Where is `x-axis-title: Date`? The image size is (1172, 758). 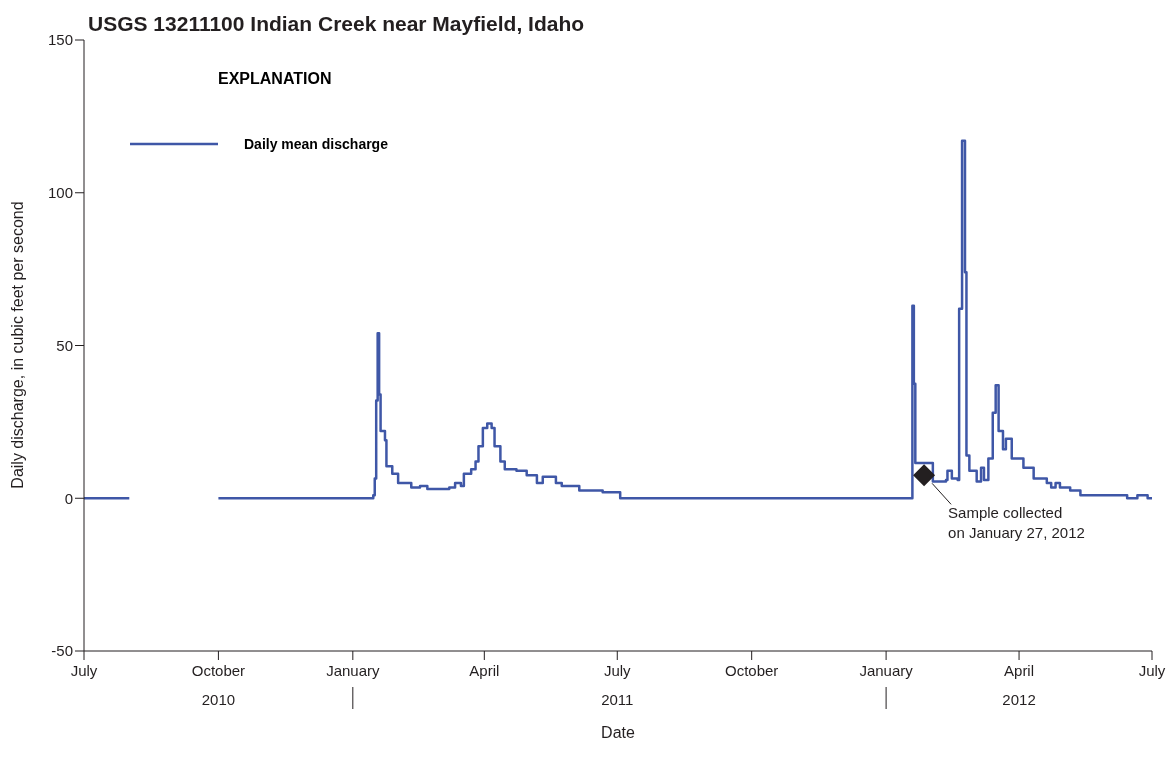
x-axis-title: Date is located at coordinates (618, 733).